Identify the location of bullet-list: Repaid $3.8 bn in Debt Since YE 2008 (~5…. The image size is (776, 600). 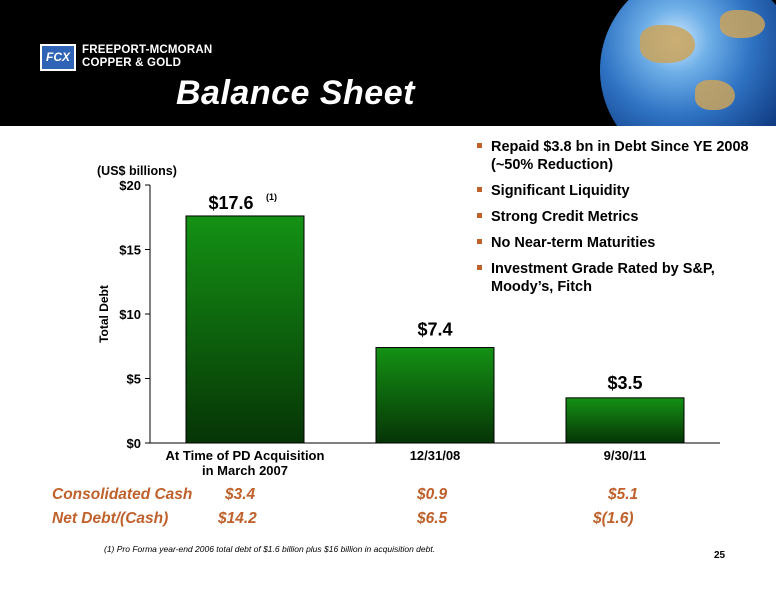
(621, 221).